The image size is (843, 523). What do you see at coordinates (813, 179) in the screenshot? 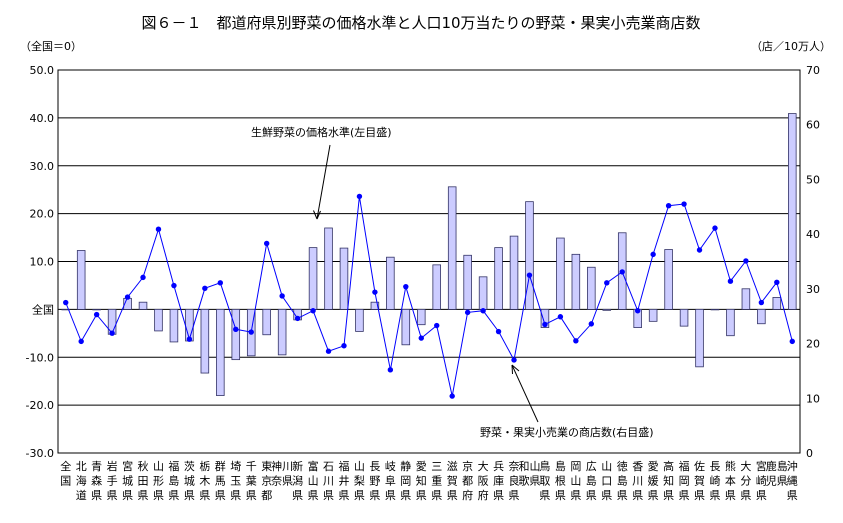
I see `right-tick-label: 50` at bounding box center [813, 179].